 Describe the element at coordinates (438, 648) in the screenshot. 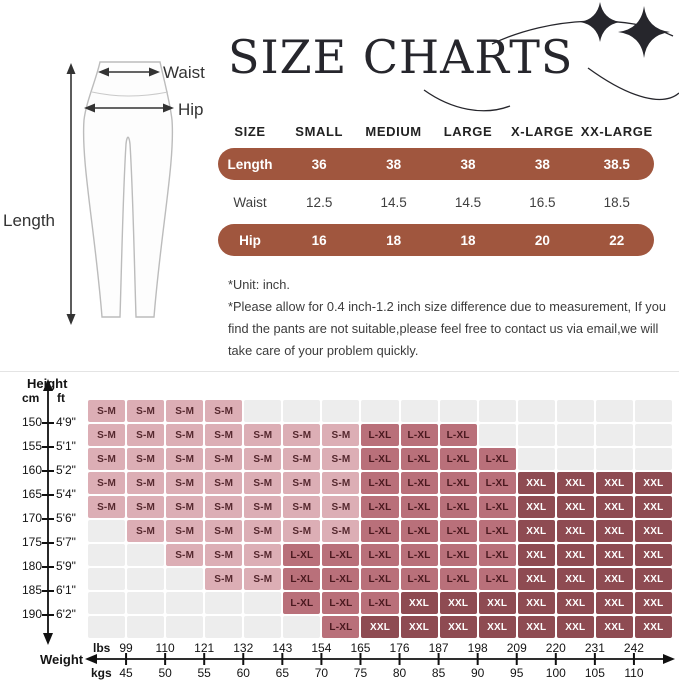

I see `weight-lbs-label: 187` at that location.